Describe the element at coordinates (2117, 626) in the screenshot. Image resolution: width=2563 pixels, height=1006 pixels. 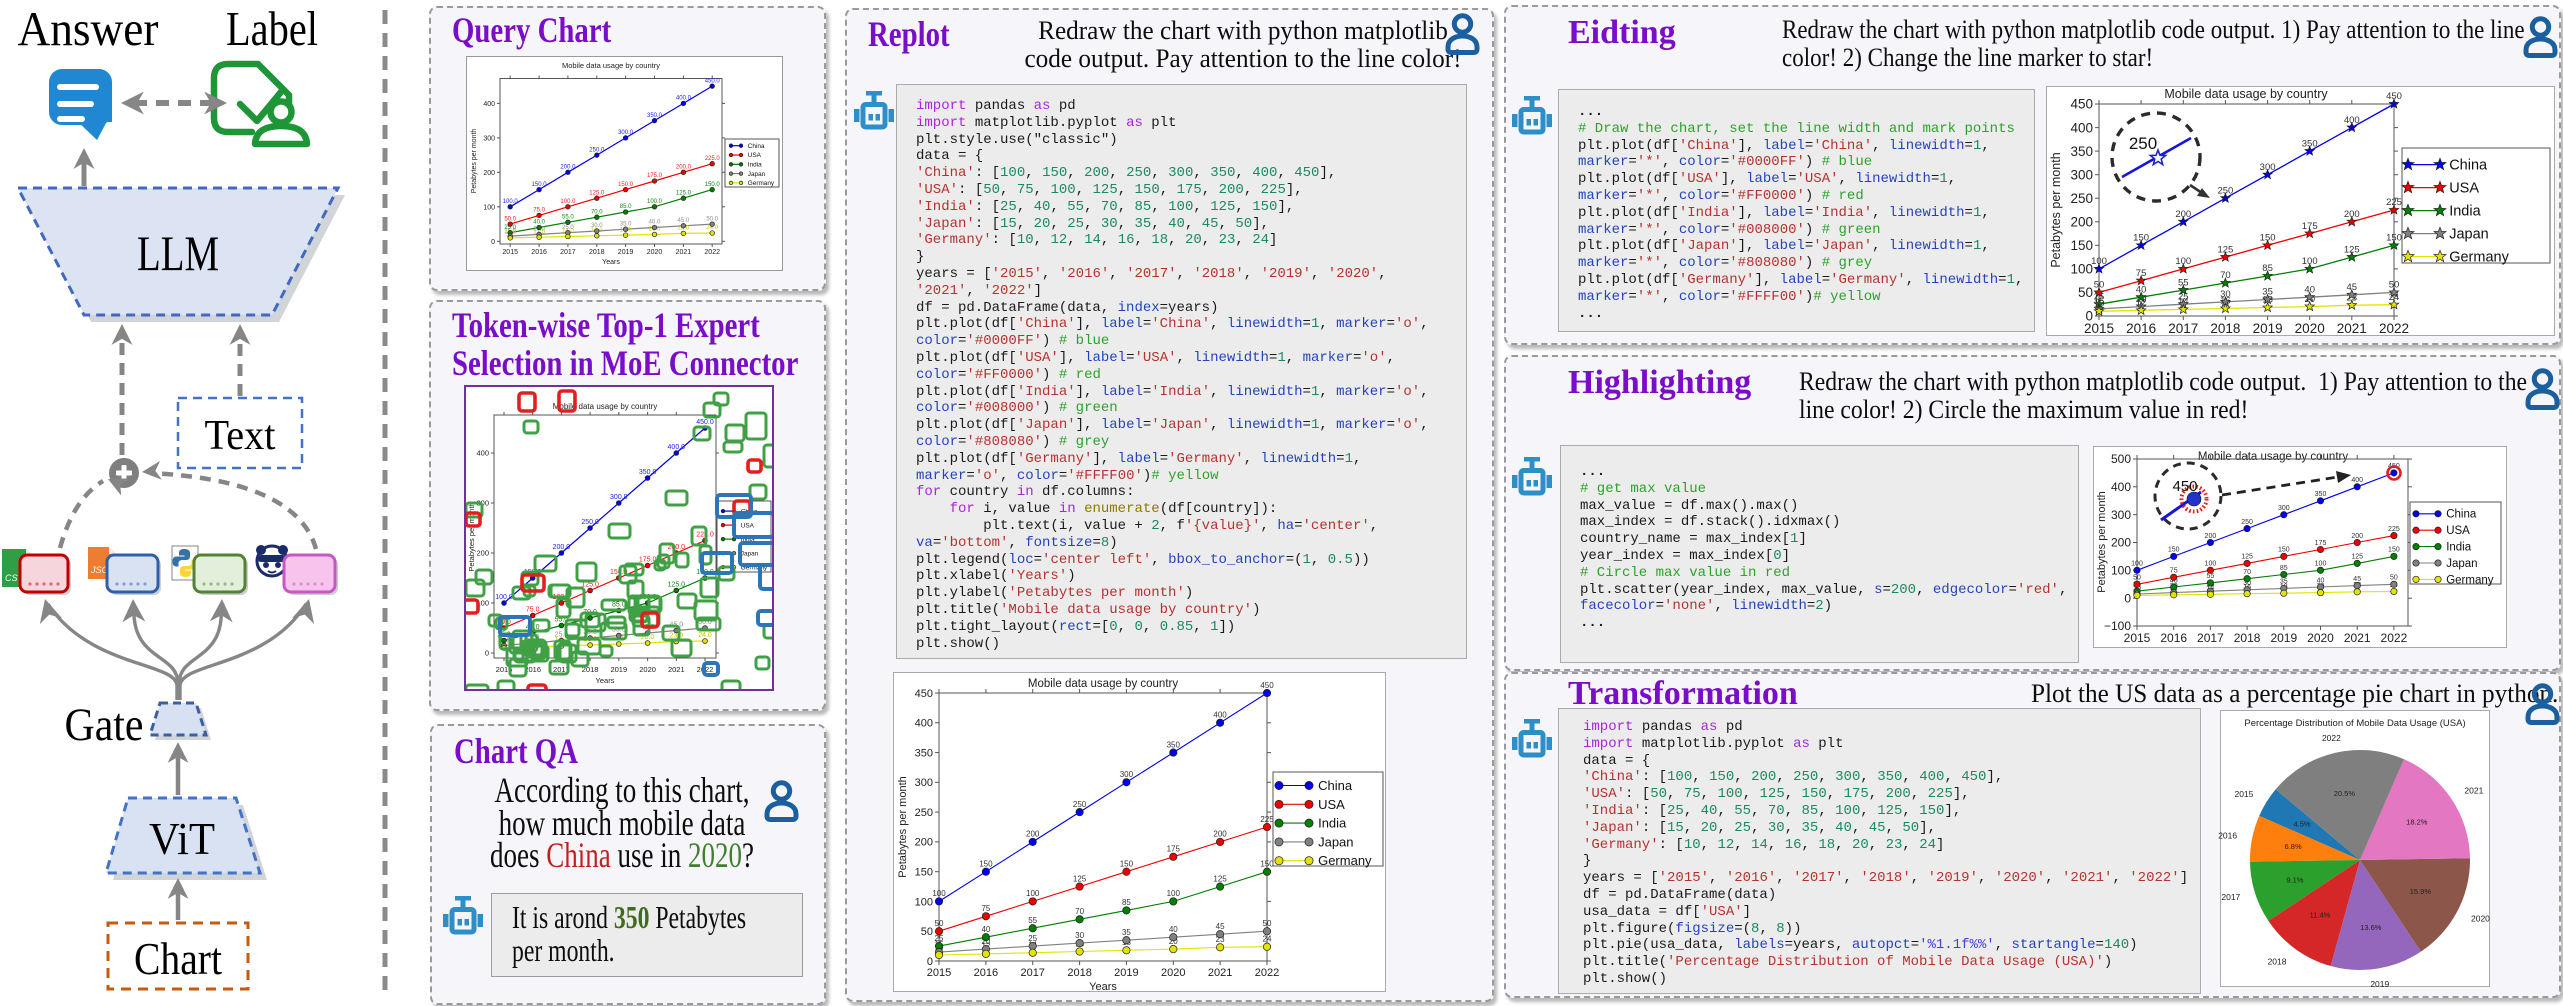
I see `svg-text: −100` at that location.